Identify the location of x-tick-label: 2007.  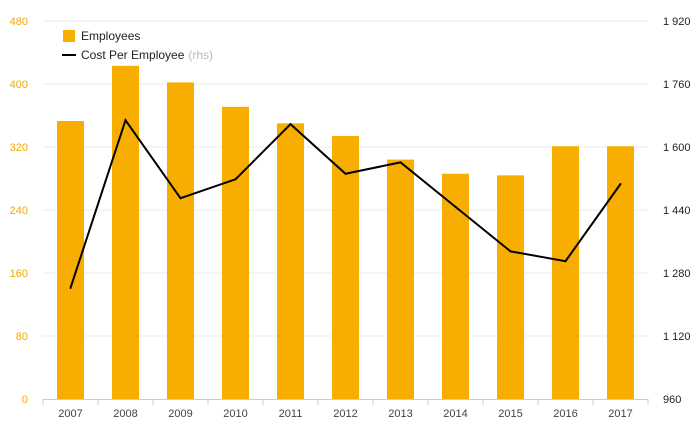
(70, 414).